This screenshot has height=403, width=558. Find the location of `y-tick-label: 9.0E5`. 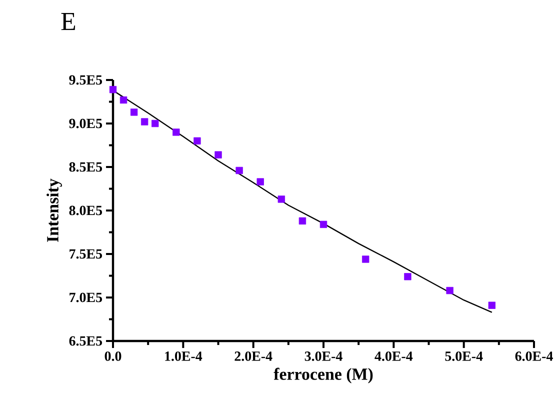

y-tick-label: 9.0E5 is located at coordinates (85, 123).